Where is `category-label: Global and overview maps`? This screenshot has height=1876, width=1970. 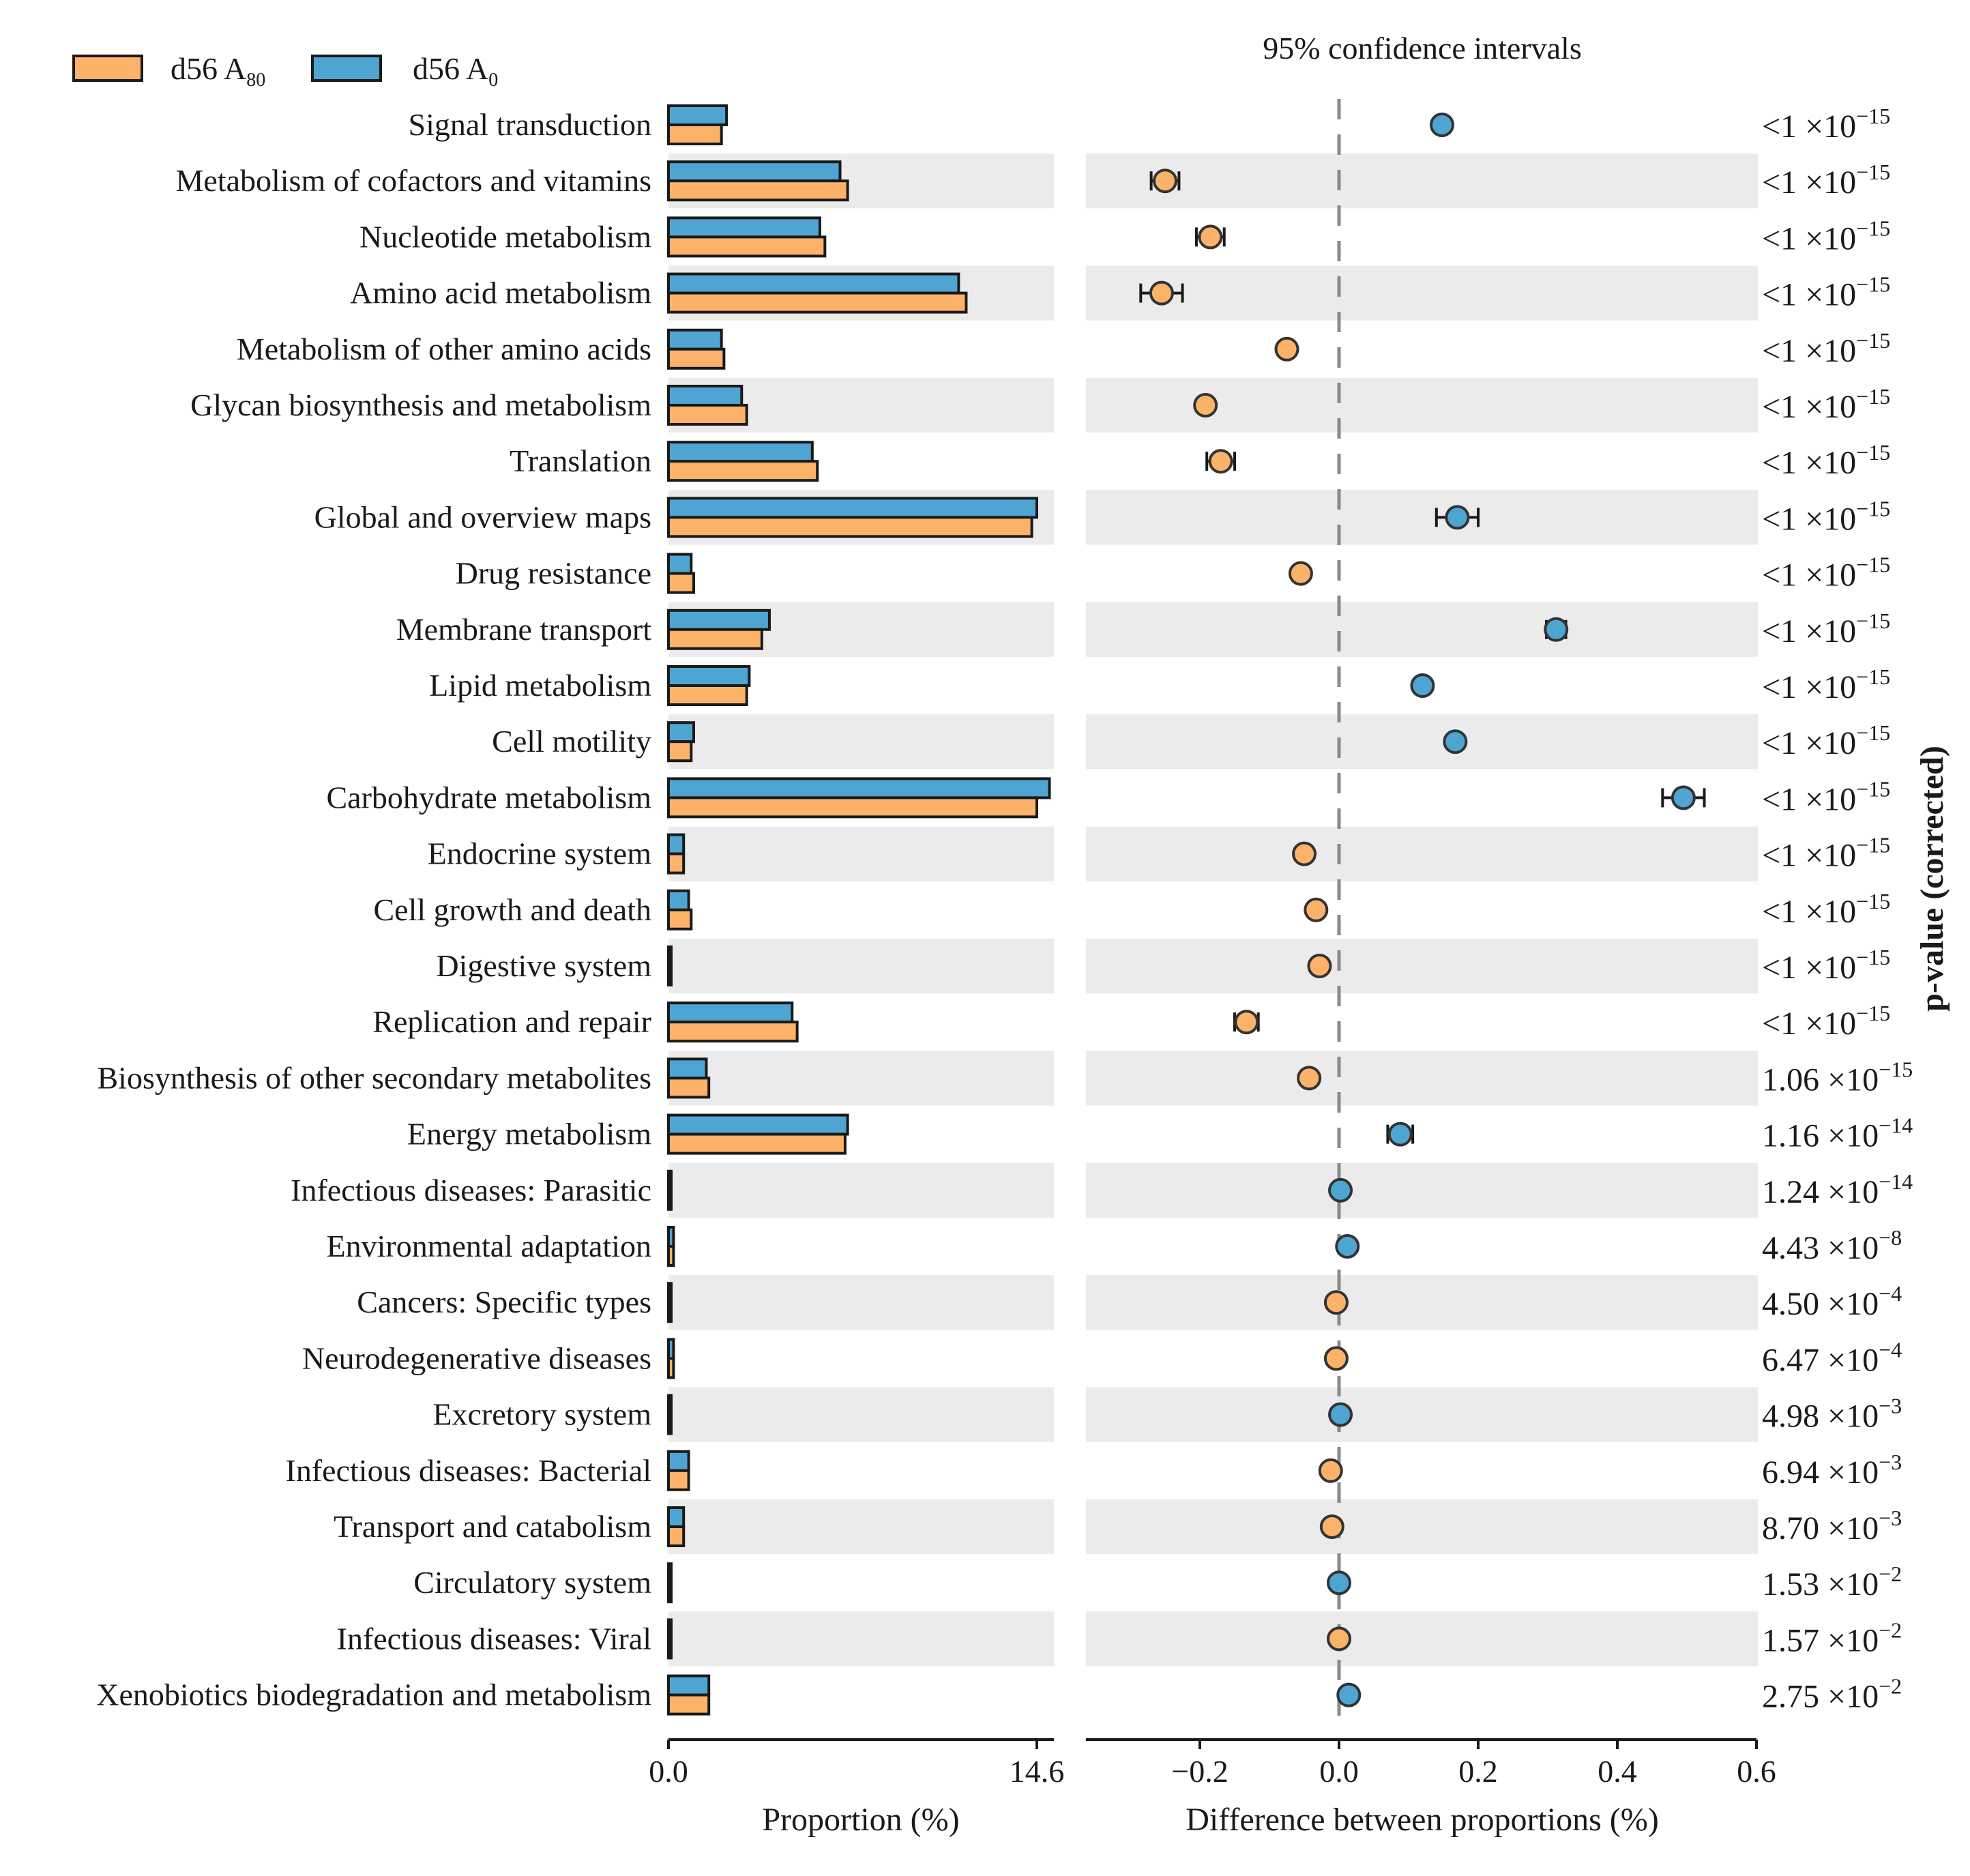 category-label: Global and overview maps is located at coordinates (482, 516).